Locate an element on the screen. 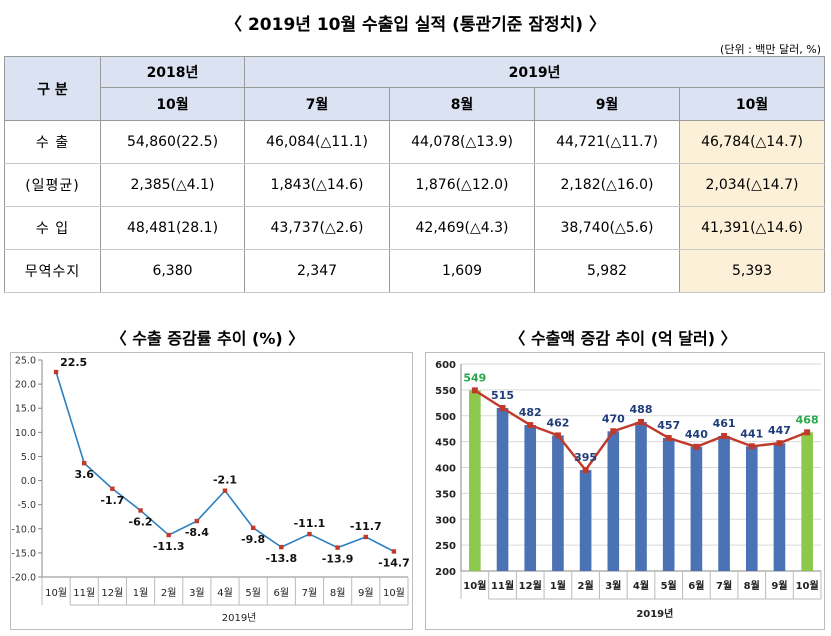  header-month: 8월 is located at coordinates (462, 104).